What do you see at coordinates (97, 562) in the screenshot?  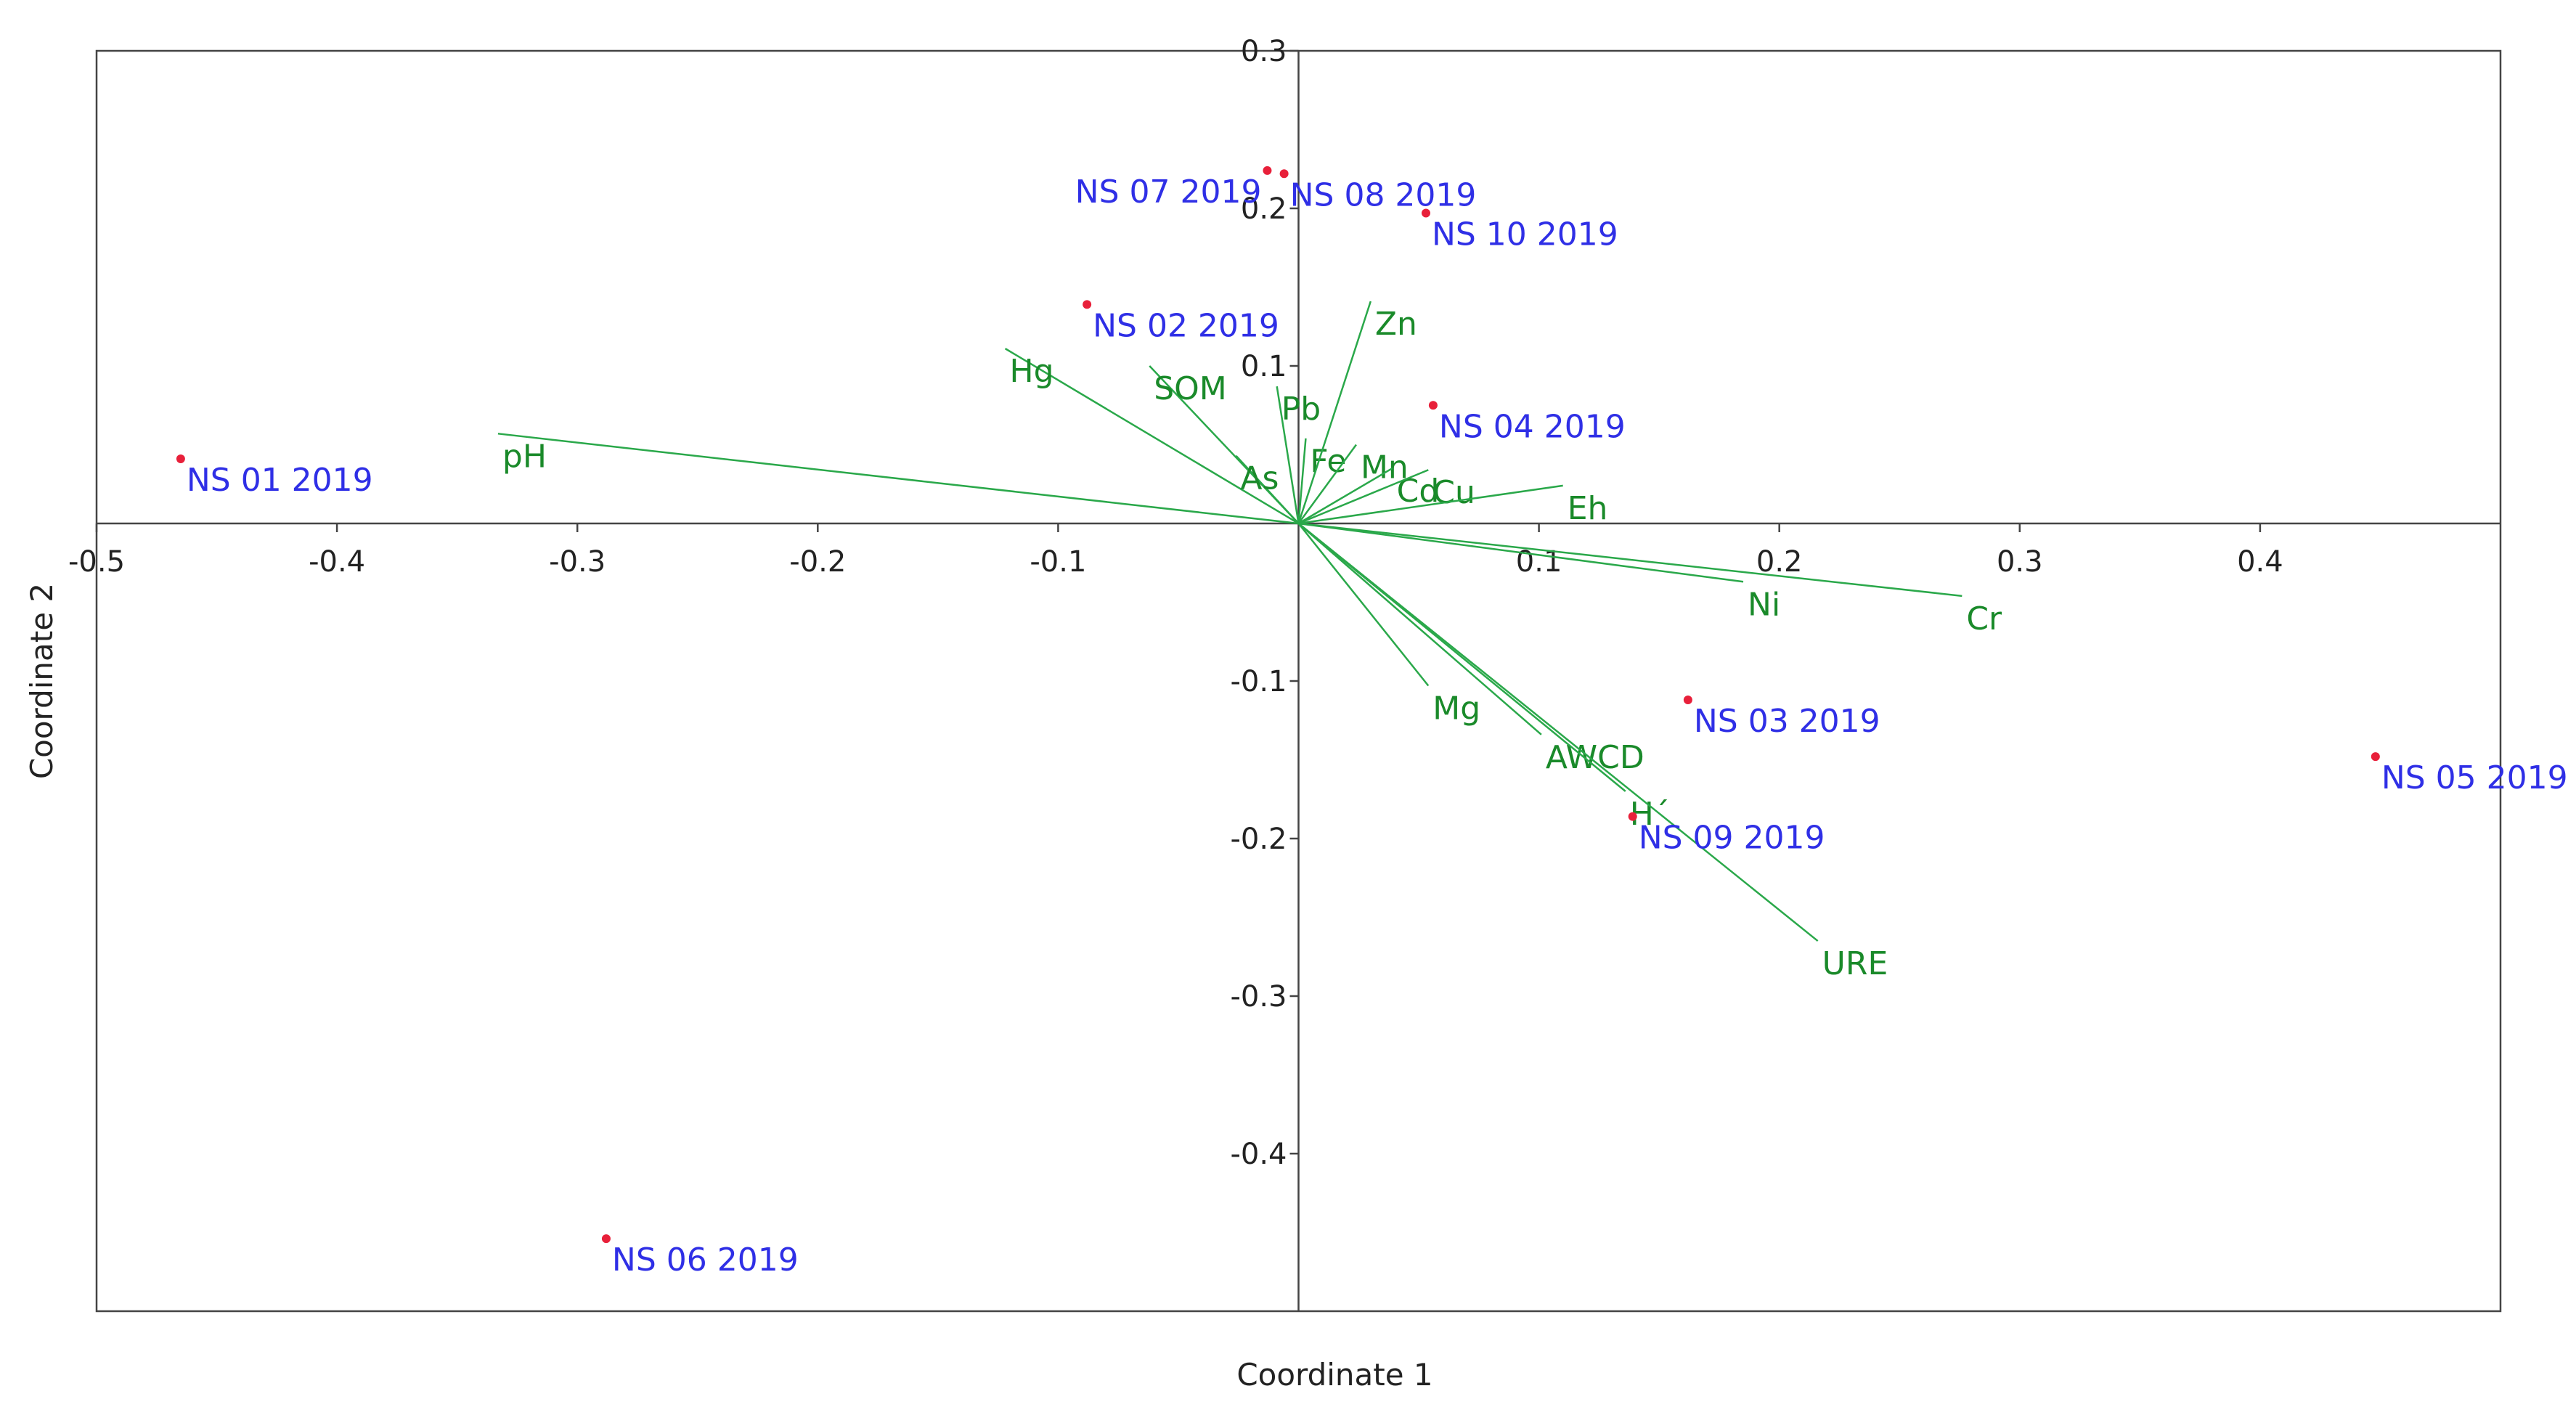 I see `x-tick-label: -0.5` at bounding box center [97, 562].